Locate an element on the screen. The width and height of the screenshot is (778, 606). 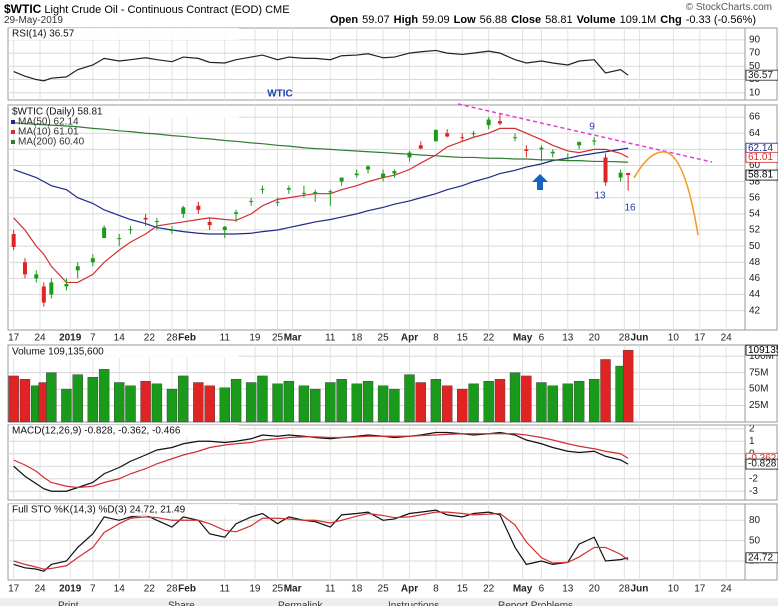
legend-swatch is located at coordinates (13, 132).